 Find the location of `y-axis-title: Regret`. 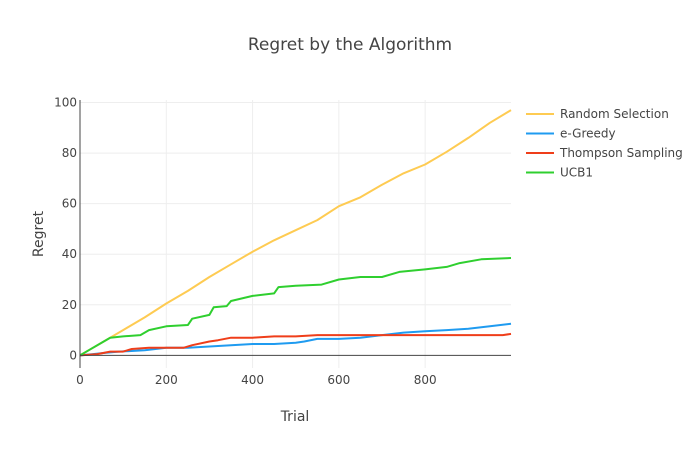

y-axis-title: Regret is located at coordinates (39, 233).